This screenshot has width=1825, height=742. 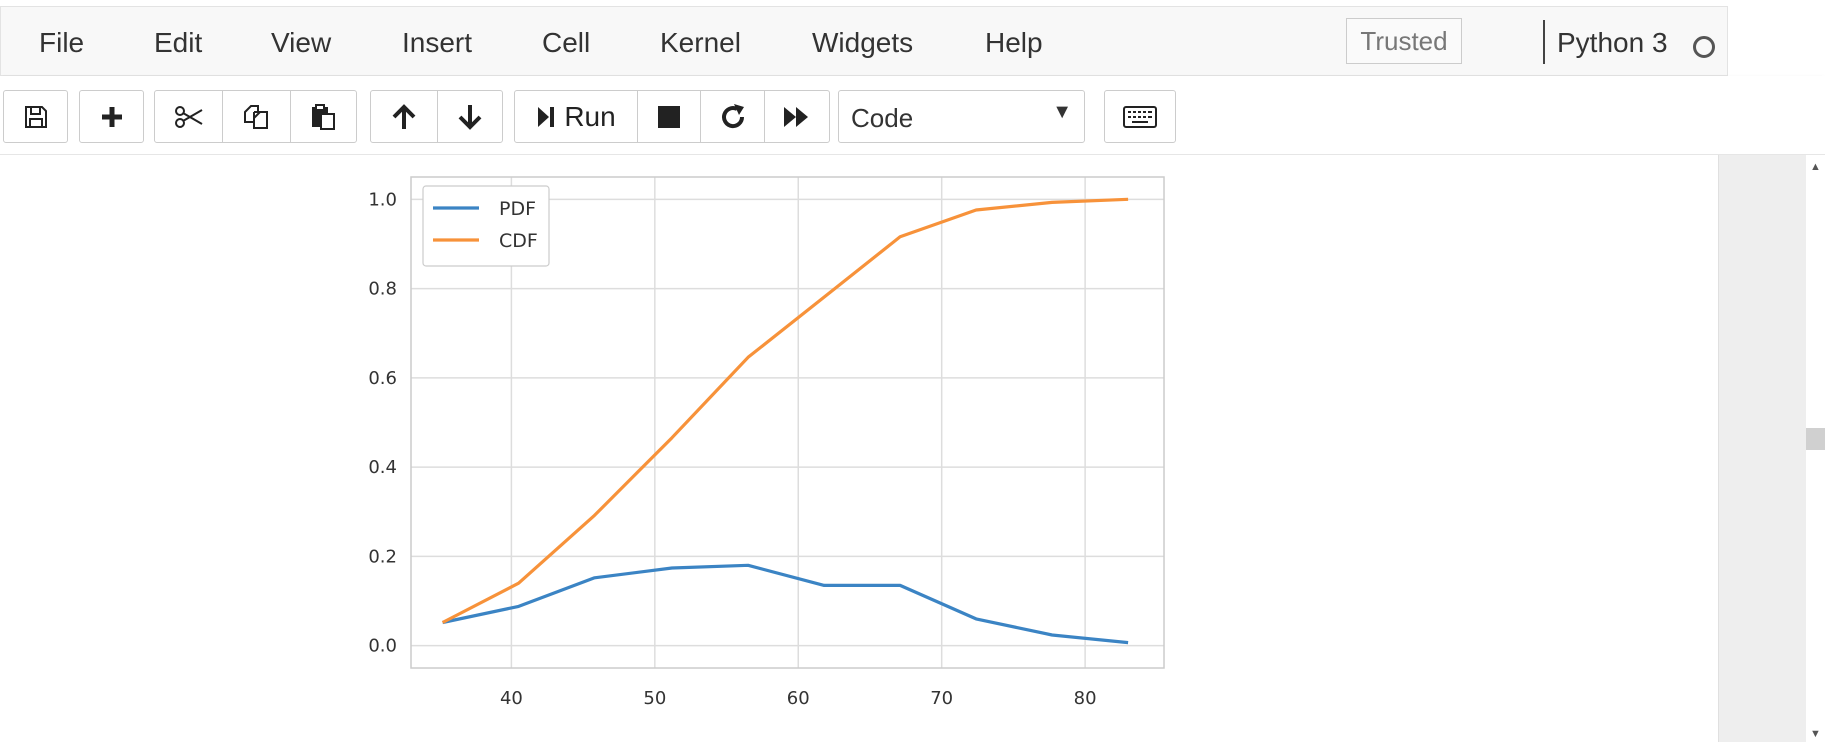 I want to click on floppy-disk-icon, so click(x=35, y=116).